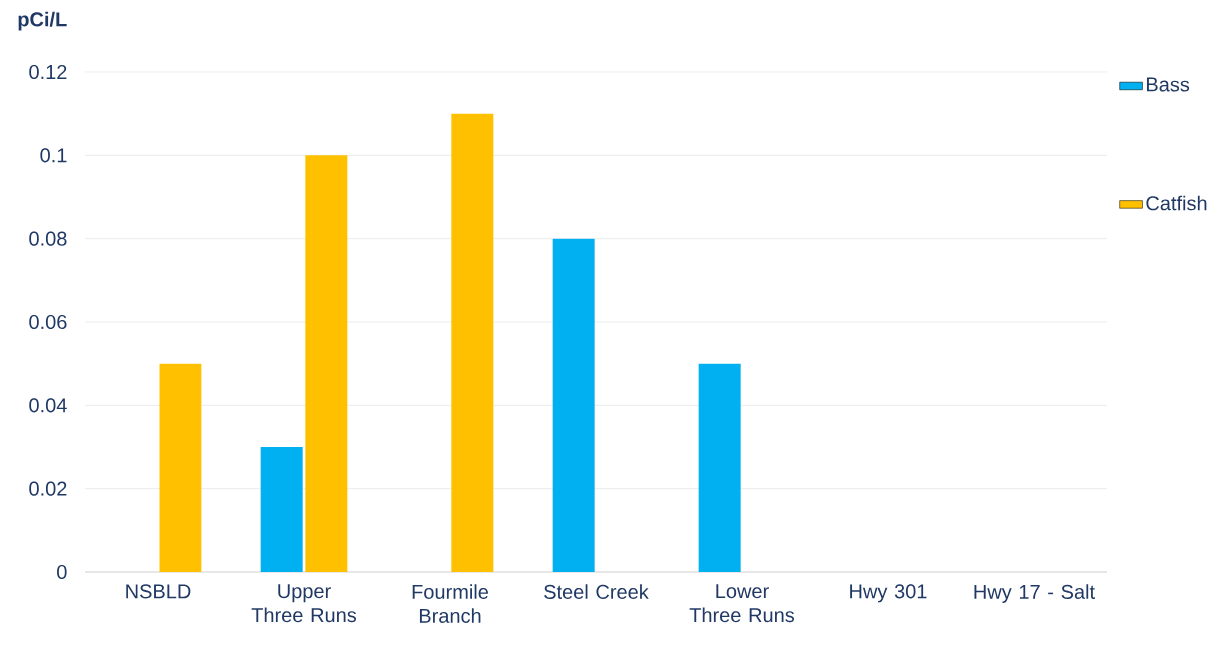 The image size is (1222, 646). What do you see at coordinates (304, 603) in the screenshot?
I see `x-tick-label: Upper Three Runs` at bounding box center [304, 603].